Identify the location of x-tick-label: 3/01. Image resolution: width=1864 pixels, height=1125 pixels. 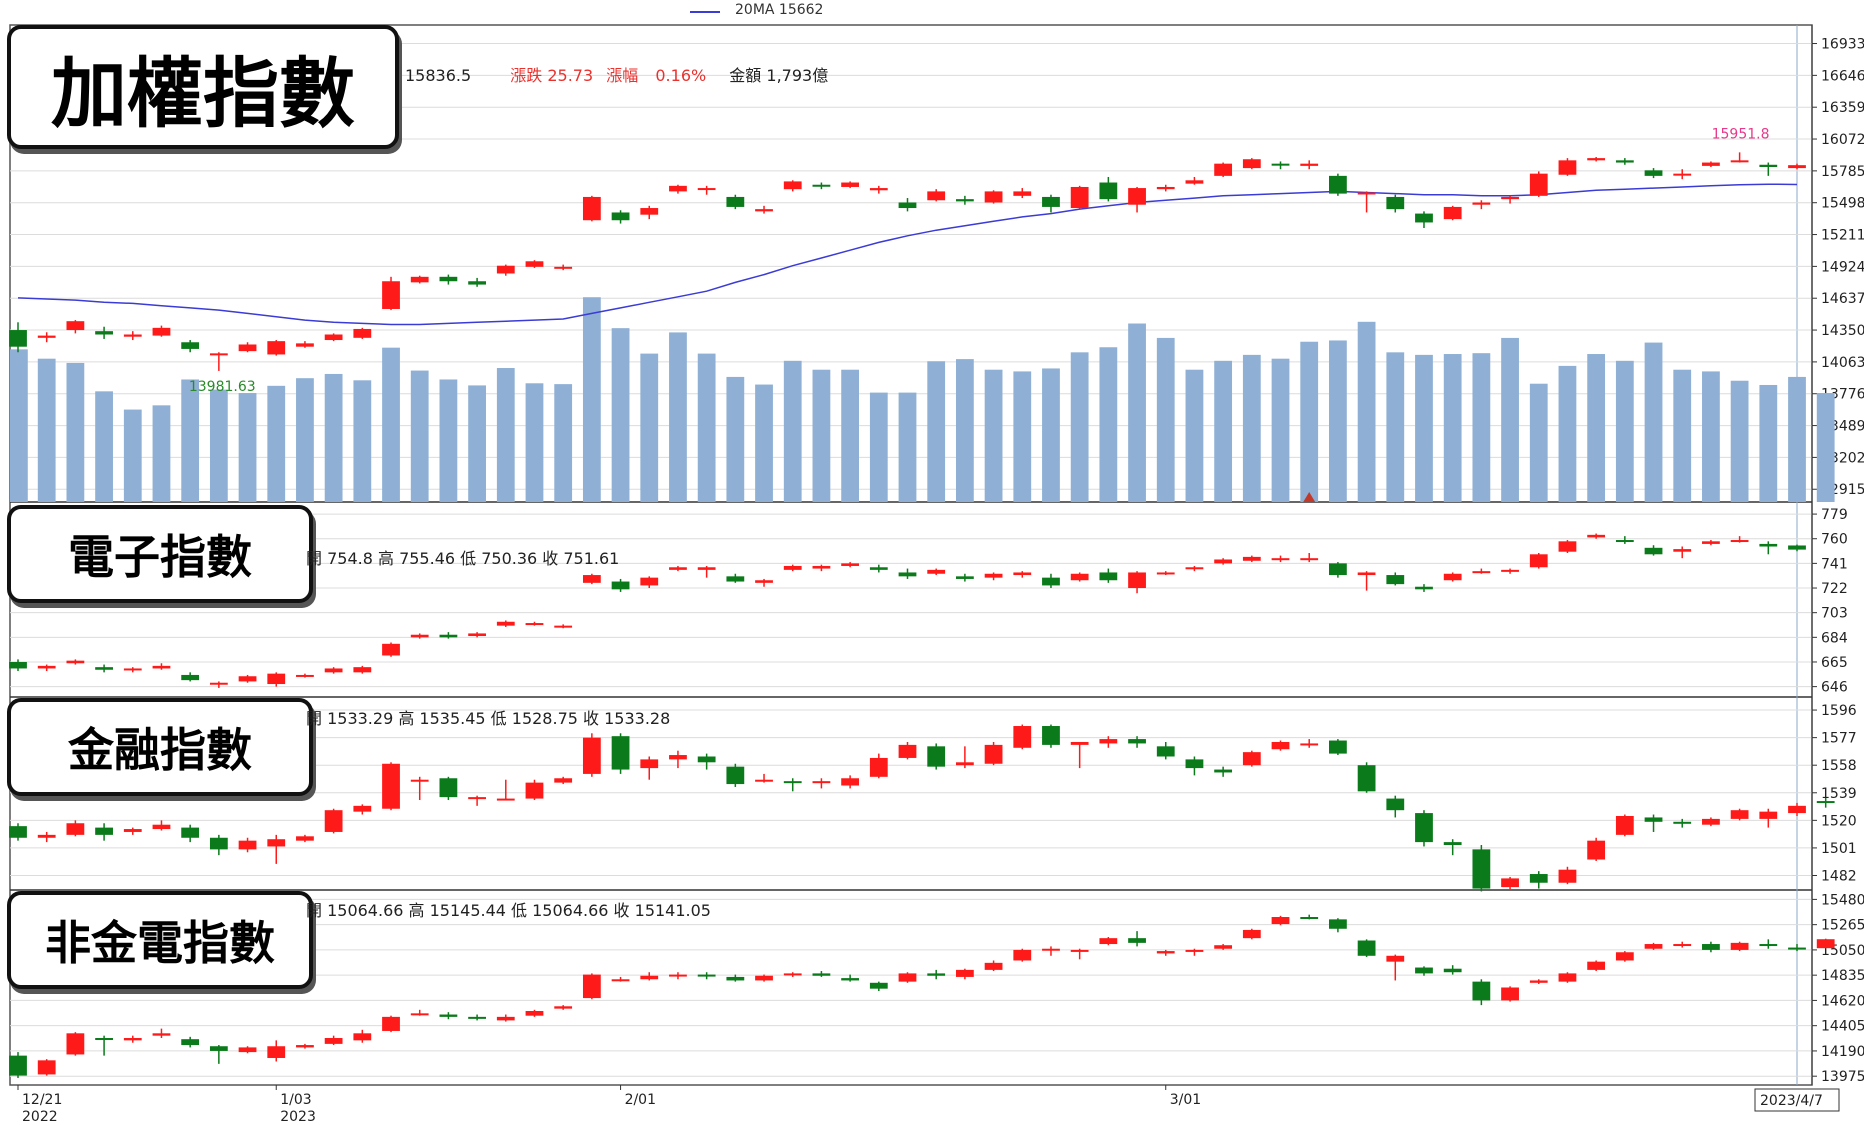
(1185, 1100).